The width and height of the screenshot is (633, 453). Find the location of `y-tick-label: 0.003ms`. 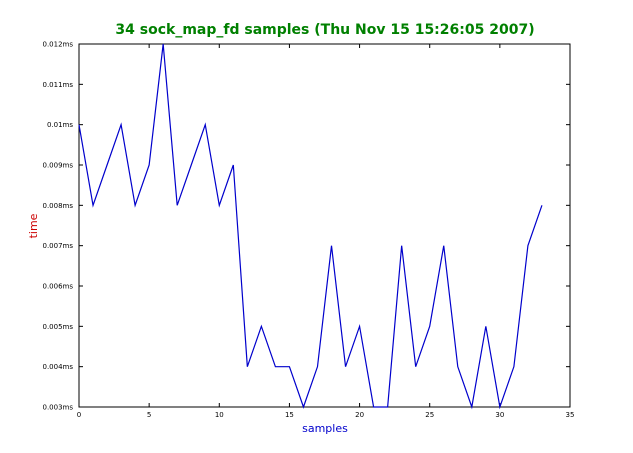

y-tick-label: 0.003ms is located at coordinates (57, 408).